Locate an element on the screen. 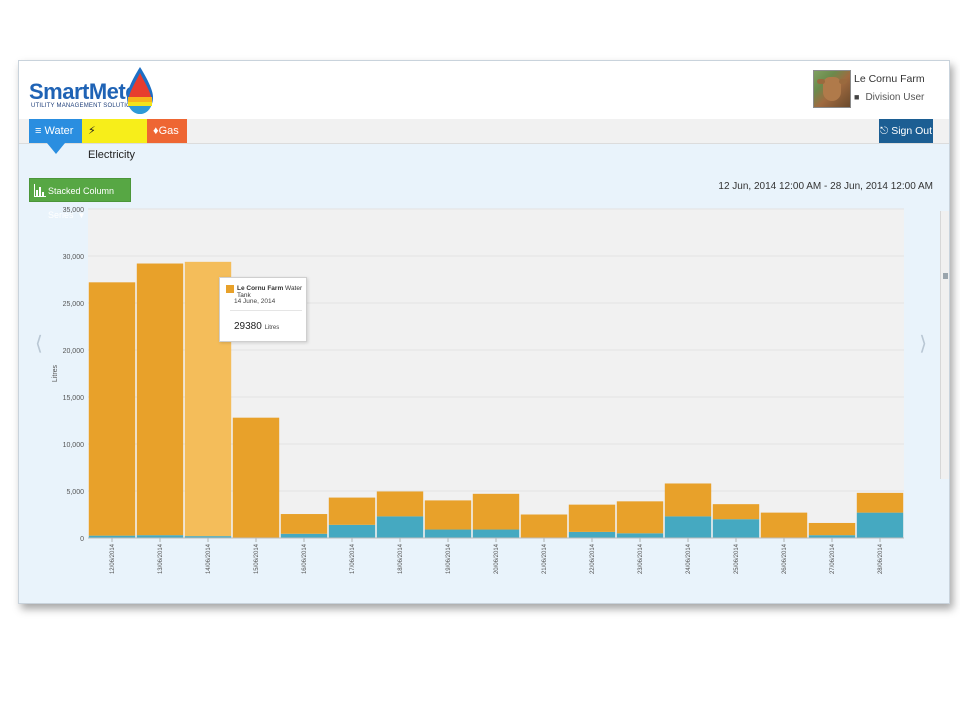  next-period-arrow-icon: ⟩ is located at coordinates (923, 344).